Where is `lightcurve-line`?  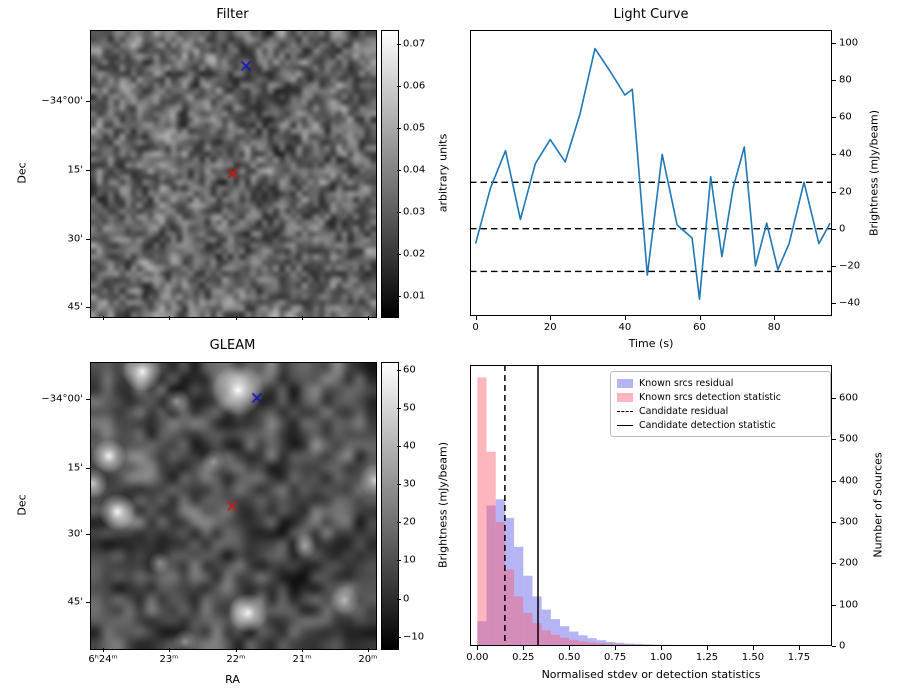 lightcurve-line is located at coordinates (652, 174).